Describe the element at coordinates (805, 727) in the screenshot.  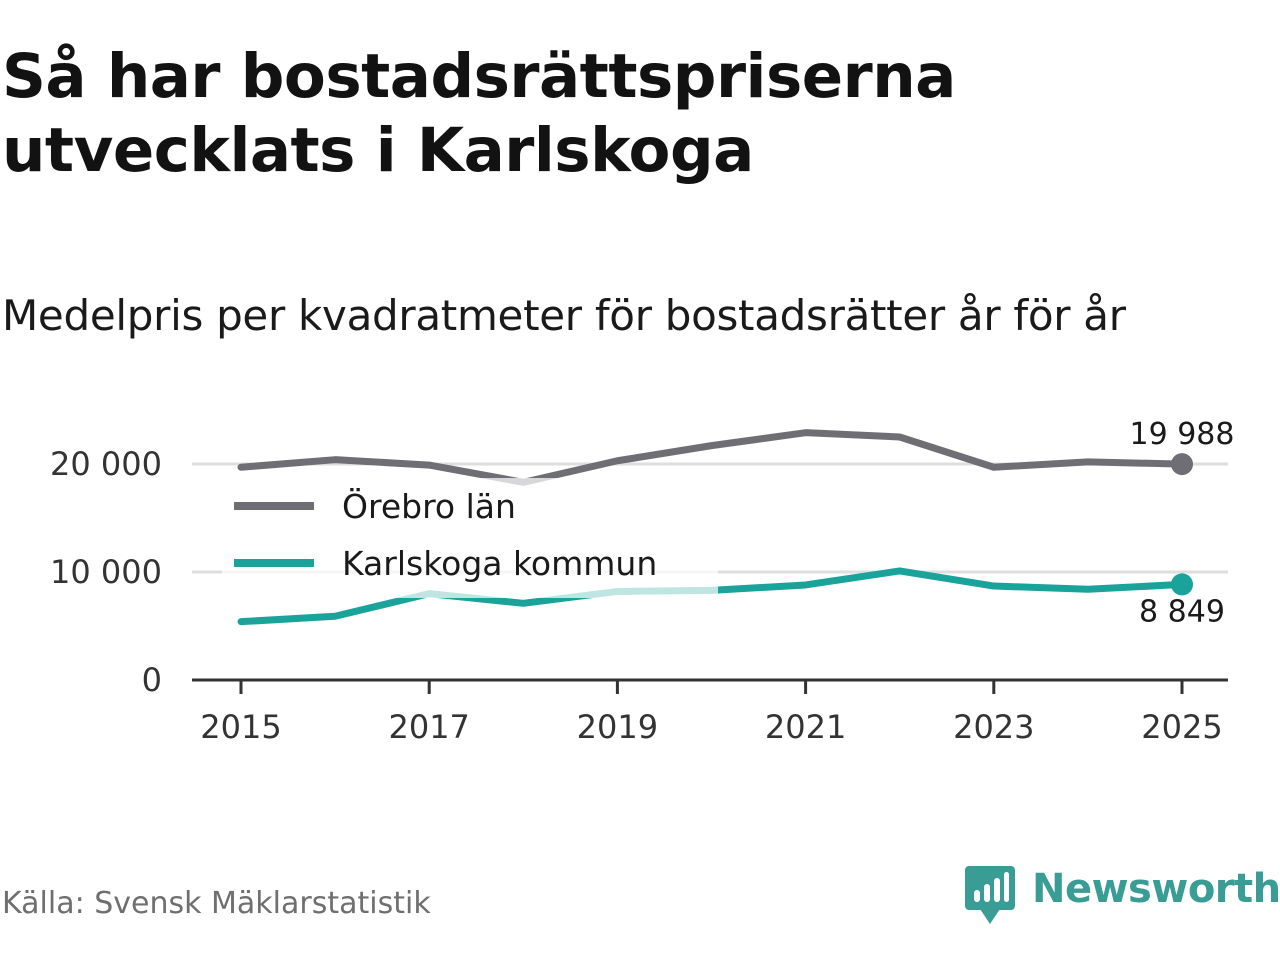
I see `x-tick-label: 2021` at that location.